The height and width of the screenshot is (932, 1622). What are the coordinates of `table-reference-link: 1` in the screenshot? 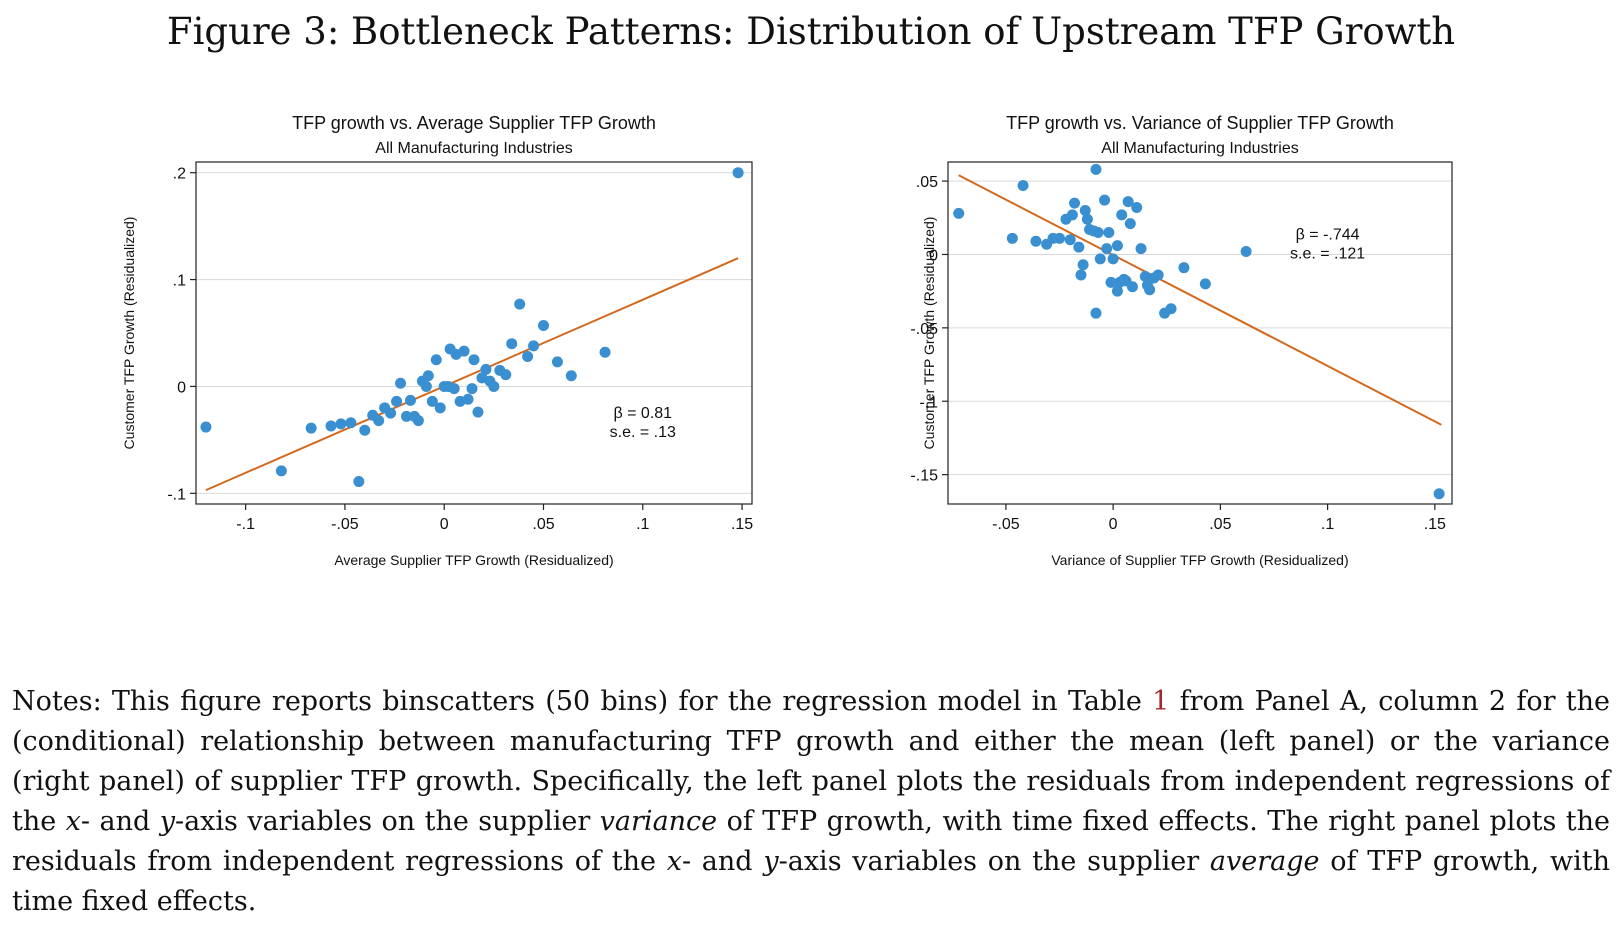 It's located at (1161, 701).